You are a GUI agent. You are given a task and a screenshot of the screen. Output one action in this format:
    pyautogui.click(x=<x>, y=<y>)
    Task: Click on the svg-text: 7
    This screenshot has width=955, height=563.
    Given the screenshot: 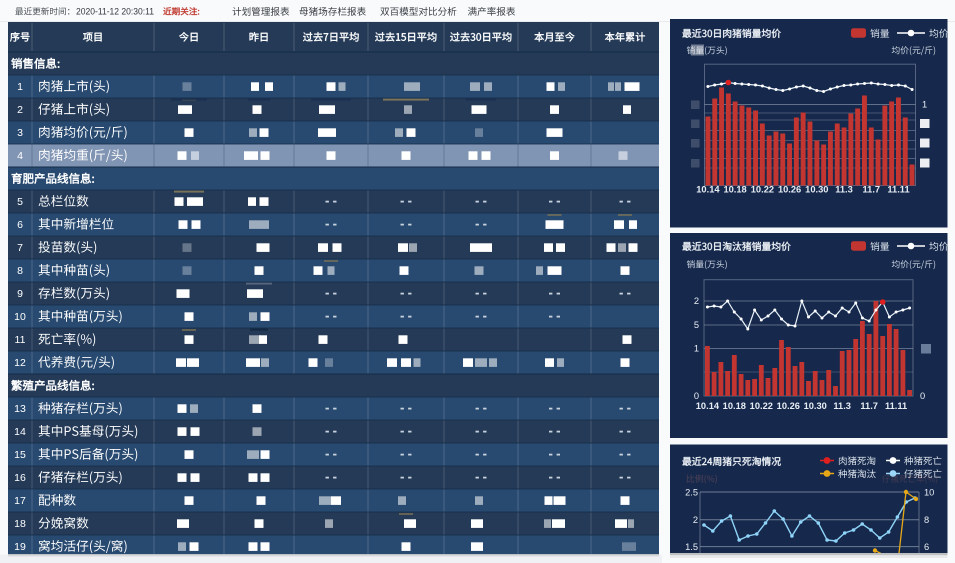 What is the action you would take?
    pyautogui.click(x=20, y=248)
    